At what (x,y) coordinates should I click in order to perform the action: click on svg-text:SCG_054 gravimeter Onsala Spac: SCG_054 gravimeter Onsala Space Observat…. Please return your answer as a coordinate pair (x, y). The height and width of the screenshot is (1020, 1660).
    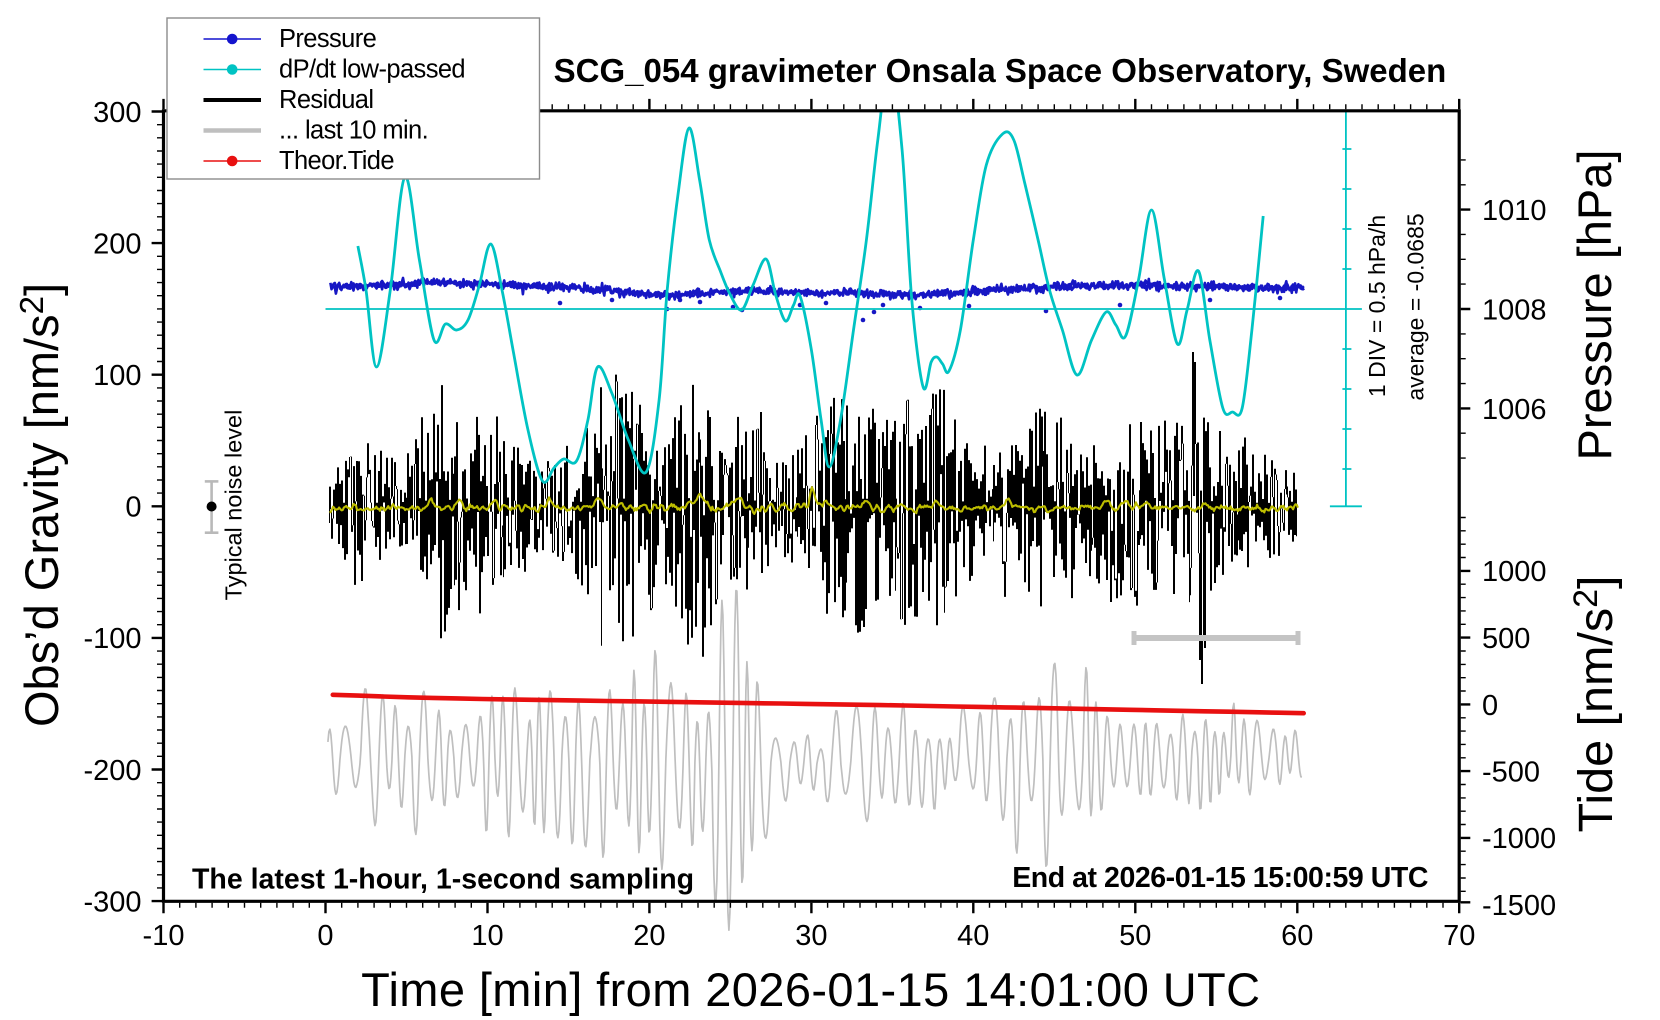
    Looking at the image, I should click on (1000, 70).